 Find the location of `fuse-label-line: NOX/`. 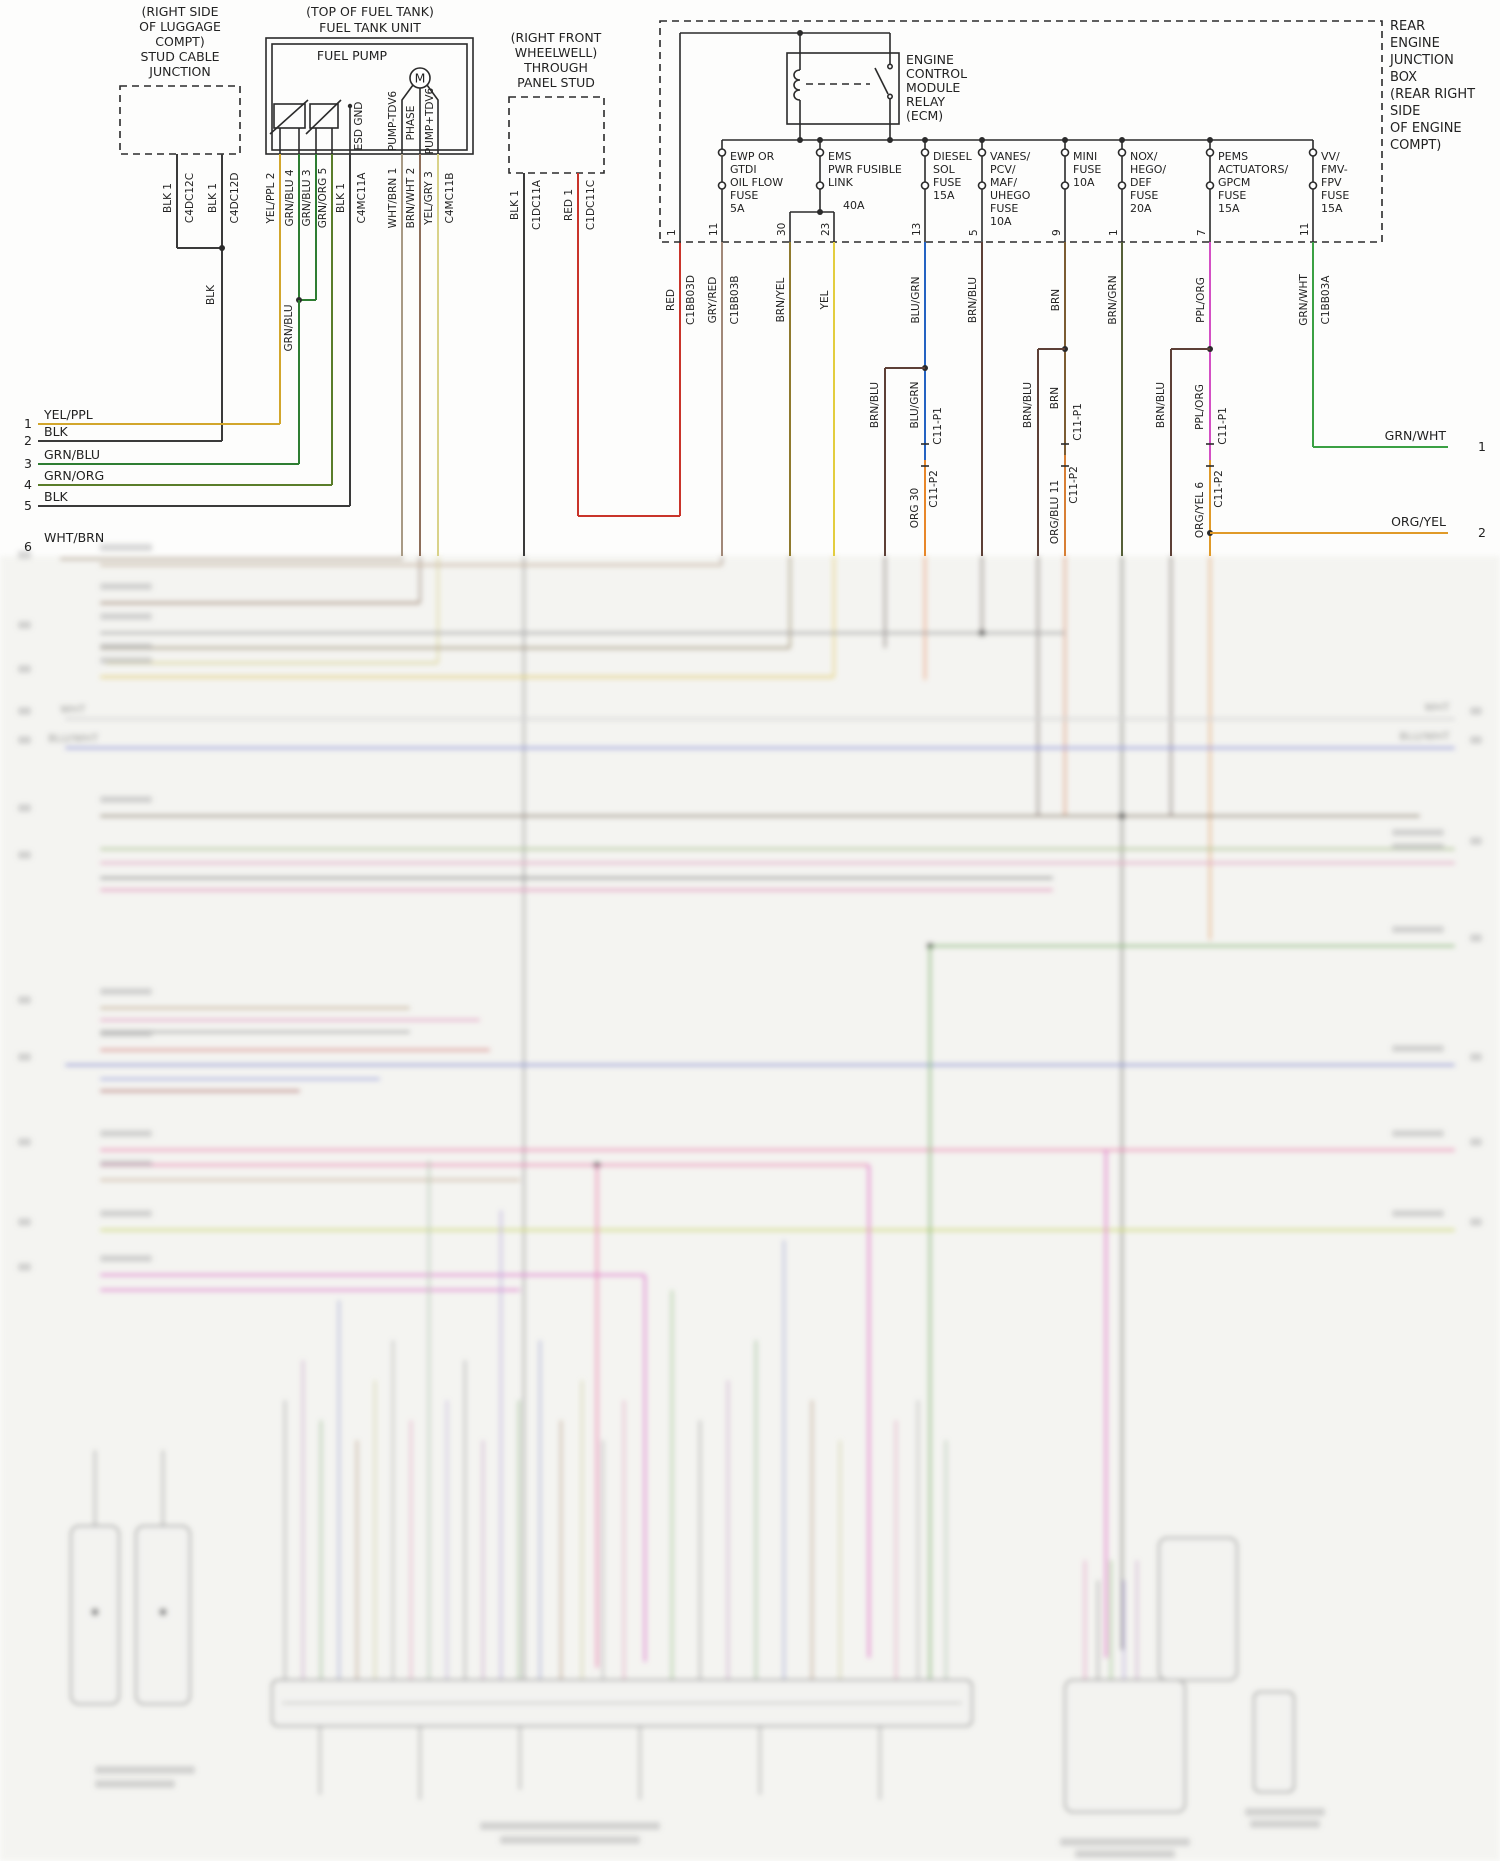

fuse-label-line: NOX/ is located at coordinates (1144, 156).